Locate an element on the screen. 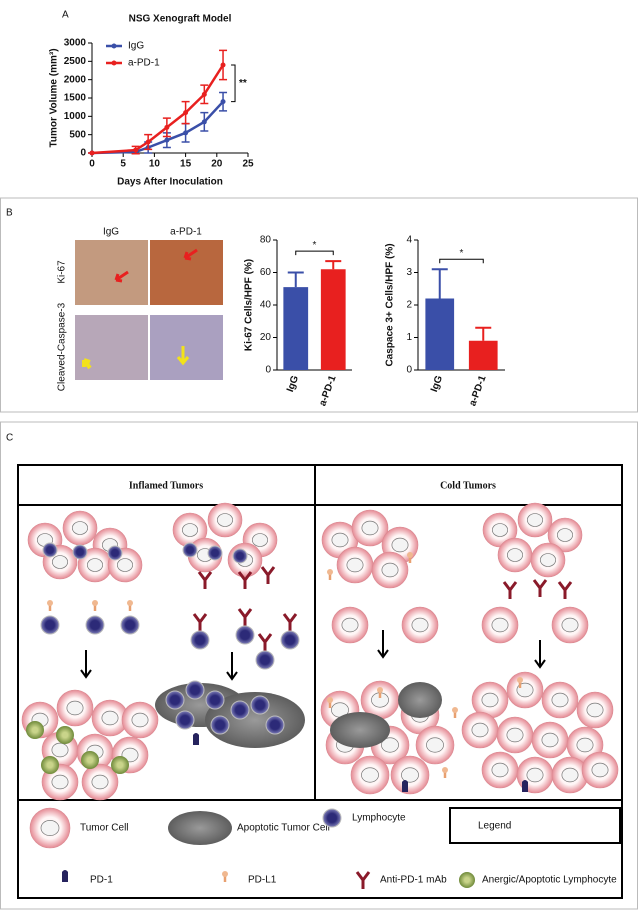  legend-label: Anti-PD-1 mAb is located at coordinates (413, 880).